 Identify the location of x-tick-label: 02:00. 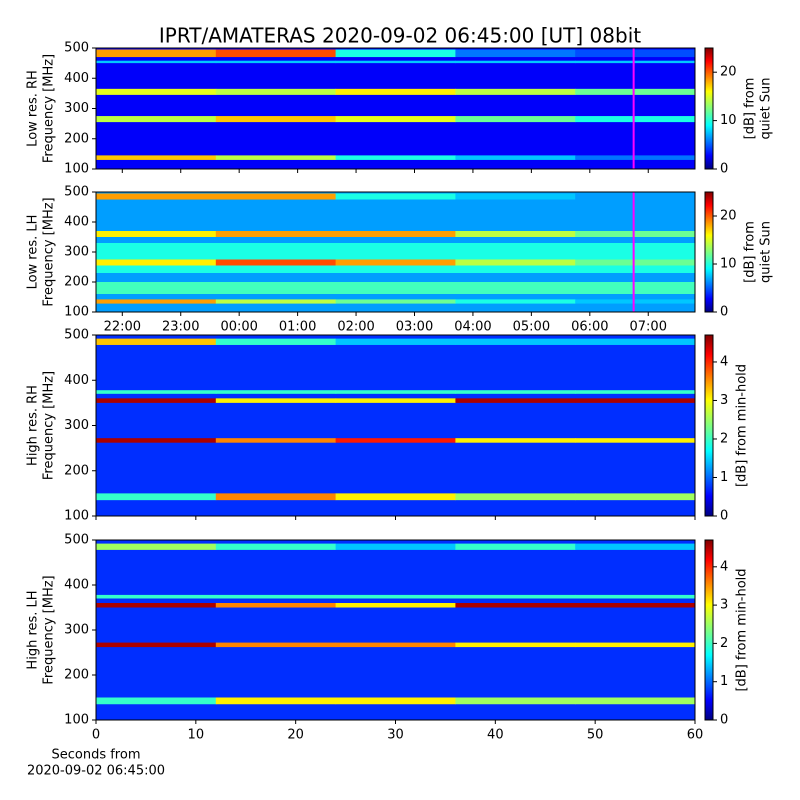
(355, 327).